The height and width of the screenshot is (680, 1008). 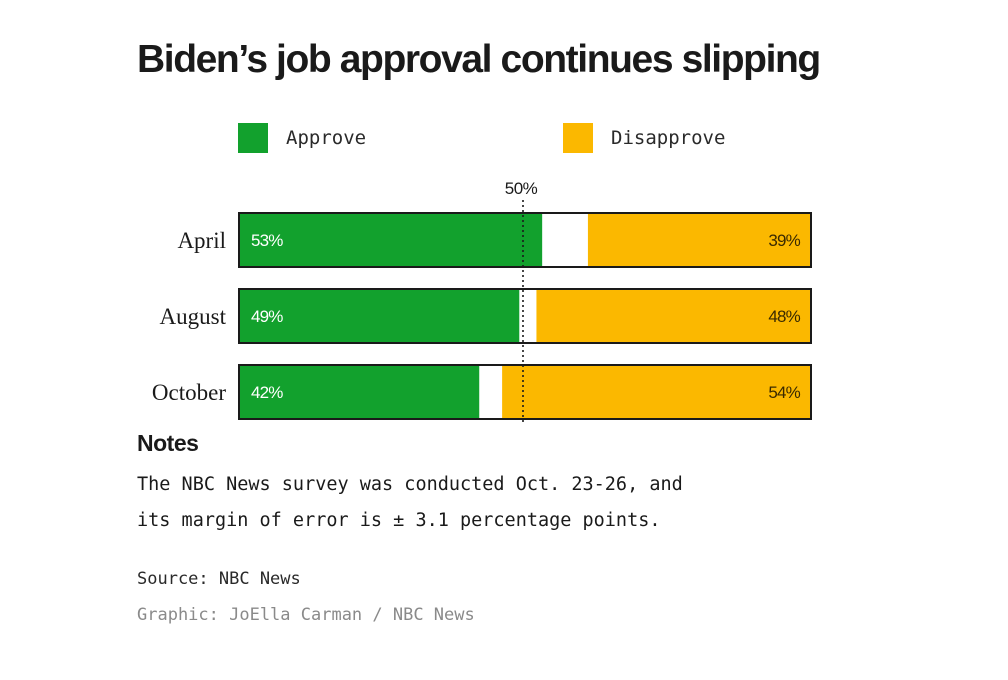 What do you see at coordinates (656, 392) in the screenshot?
I see `bar-disapprove-october` at bounding box center [656, 392].